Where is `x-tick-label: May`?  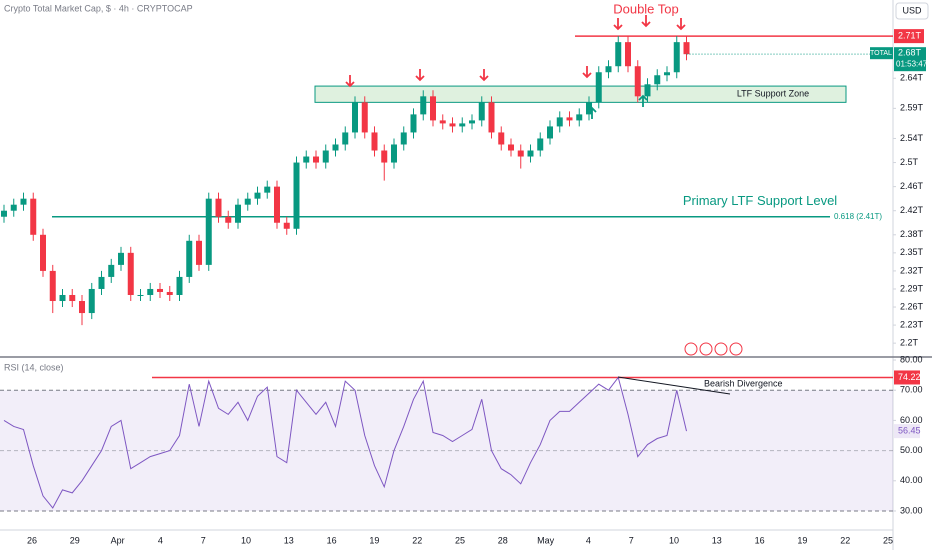
x-tick-label: May is located at coordinates (546, 540).